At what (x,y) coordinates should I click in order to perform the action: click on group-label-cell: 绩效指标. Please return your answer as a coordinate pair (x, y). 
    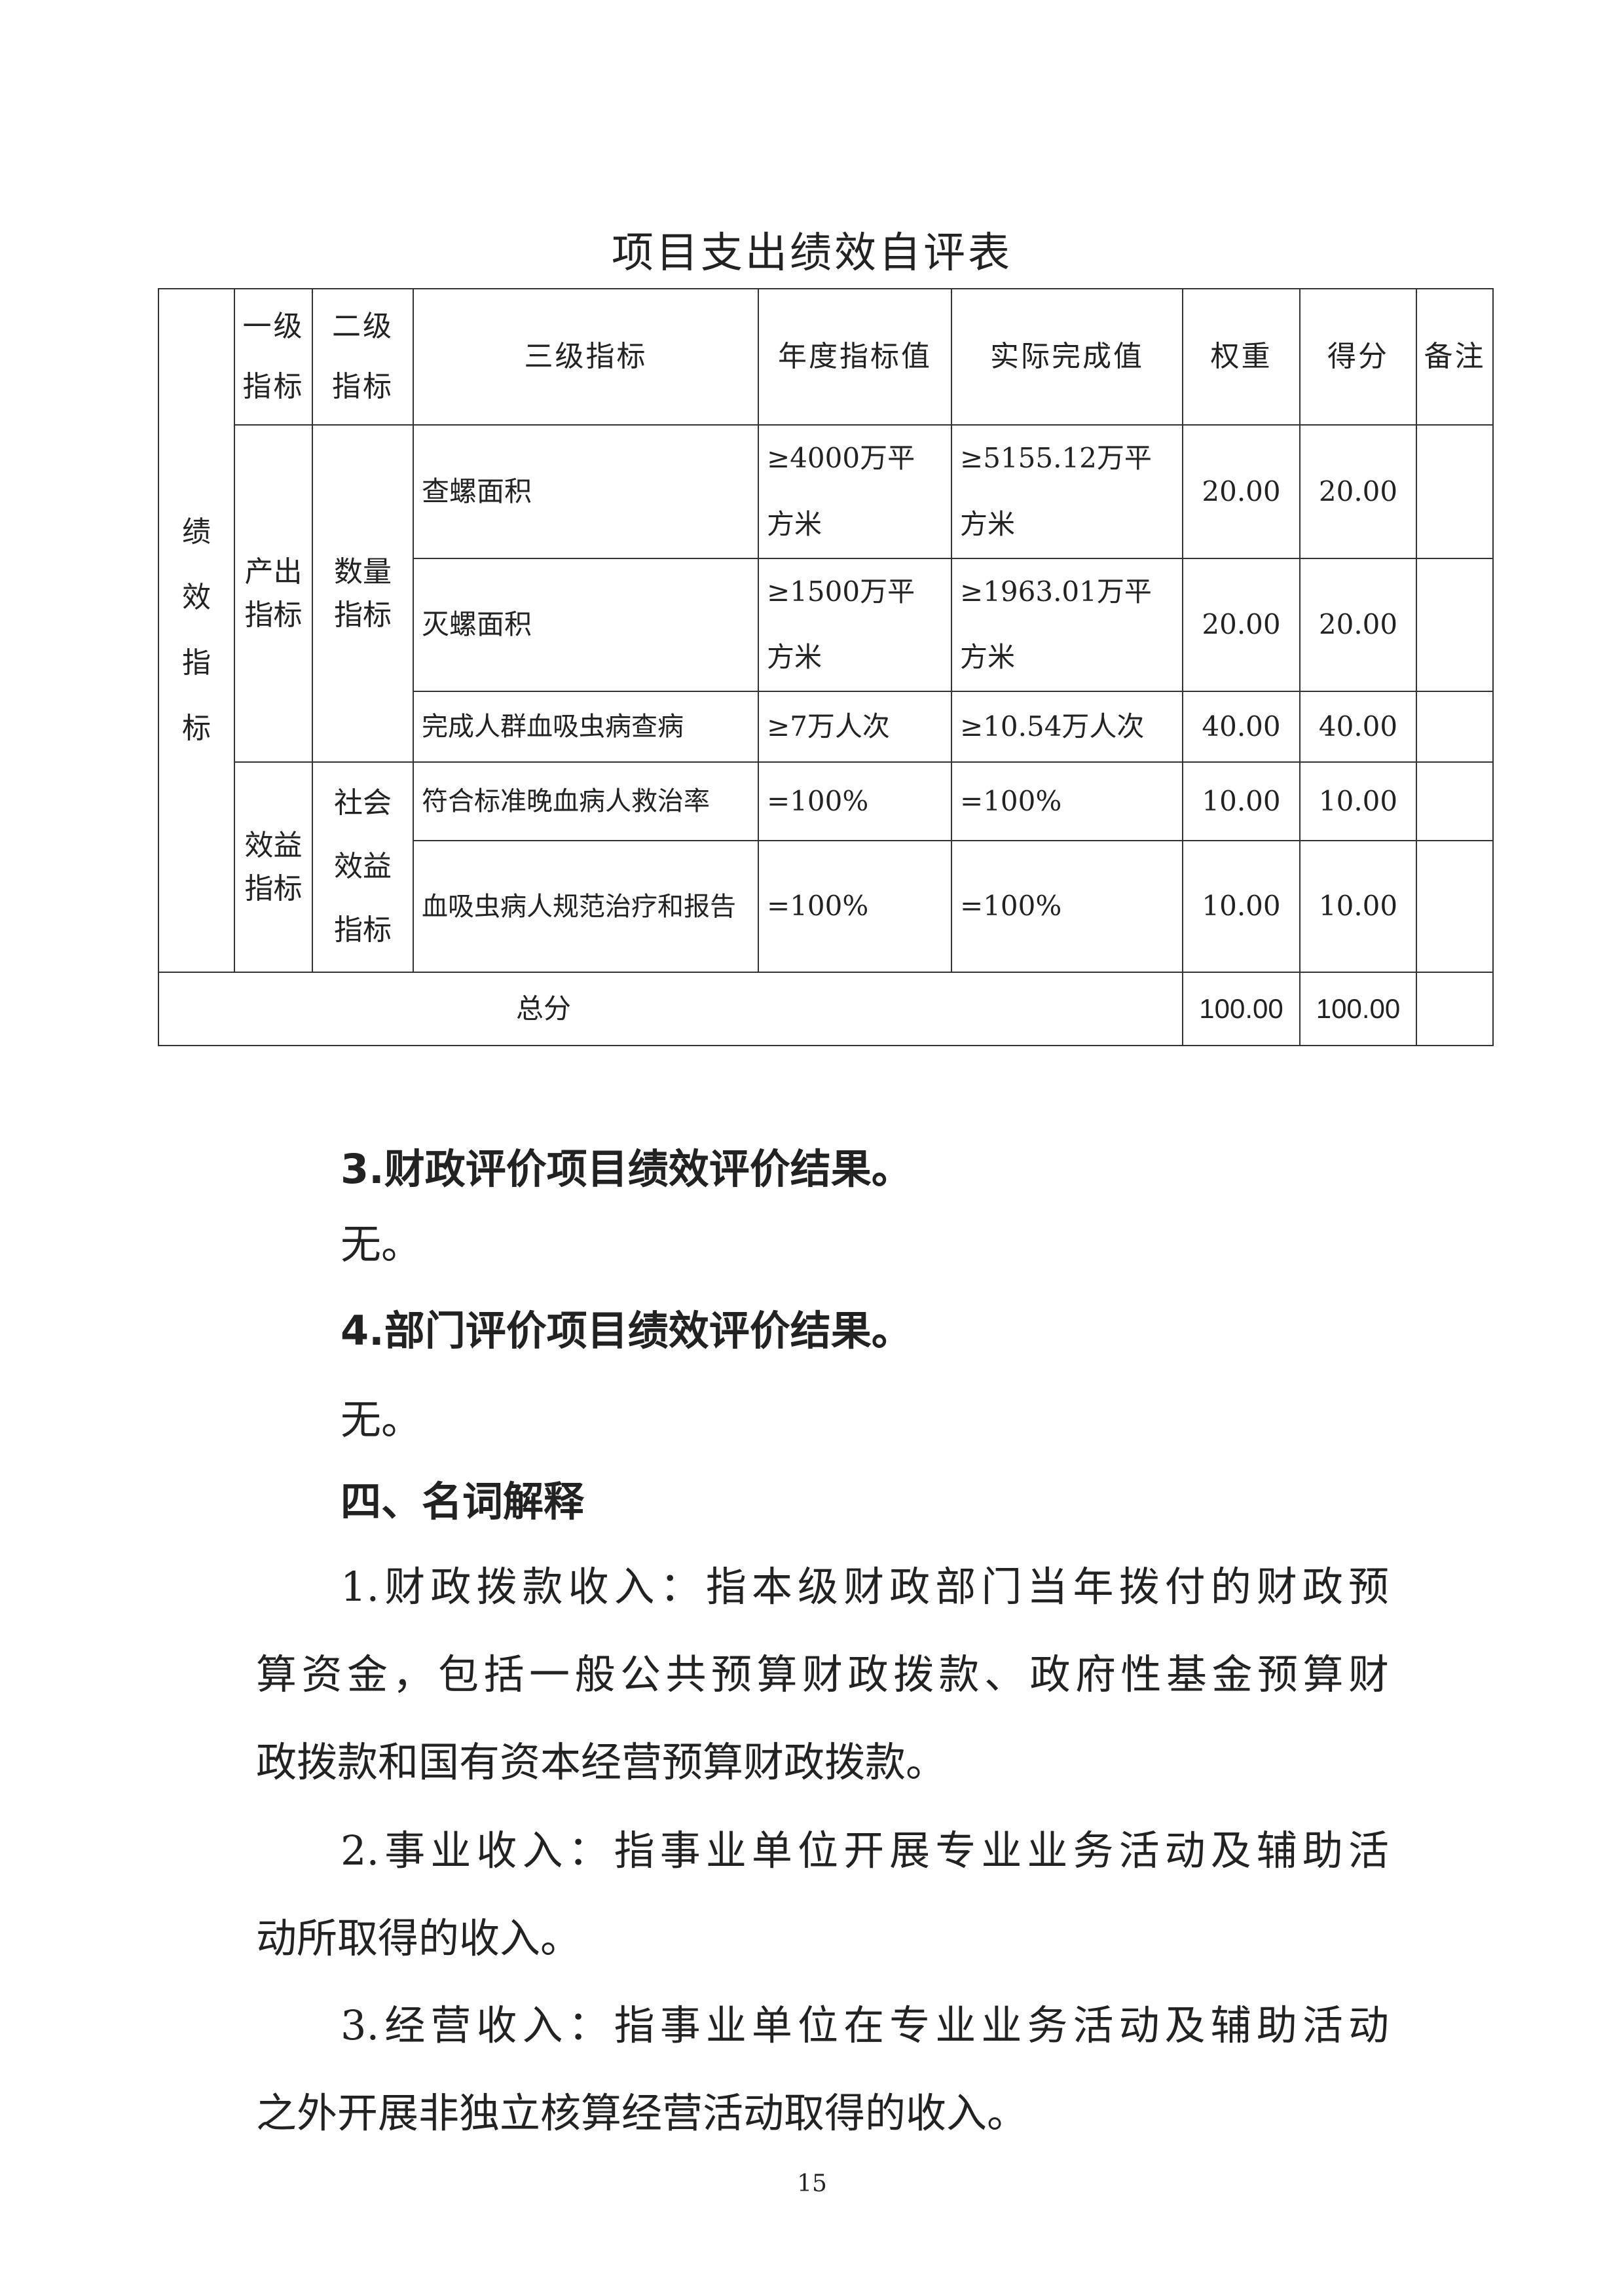
    Looking at the image, I should click on (196, 630).